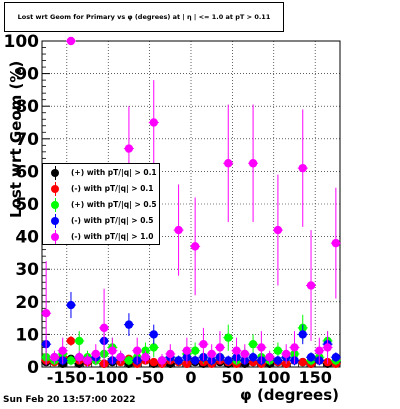 The width and height of the screenshot is (400, 409). I want to click on x-tick-label: -100, so click(108, 377).